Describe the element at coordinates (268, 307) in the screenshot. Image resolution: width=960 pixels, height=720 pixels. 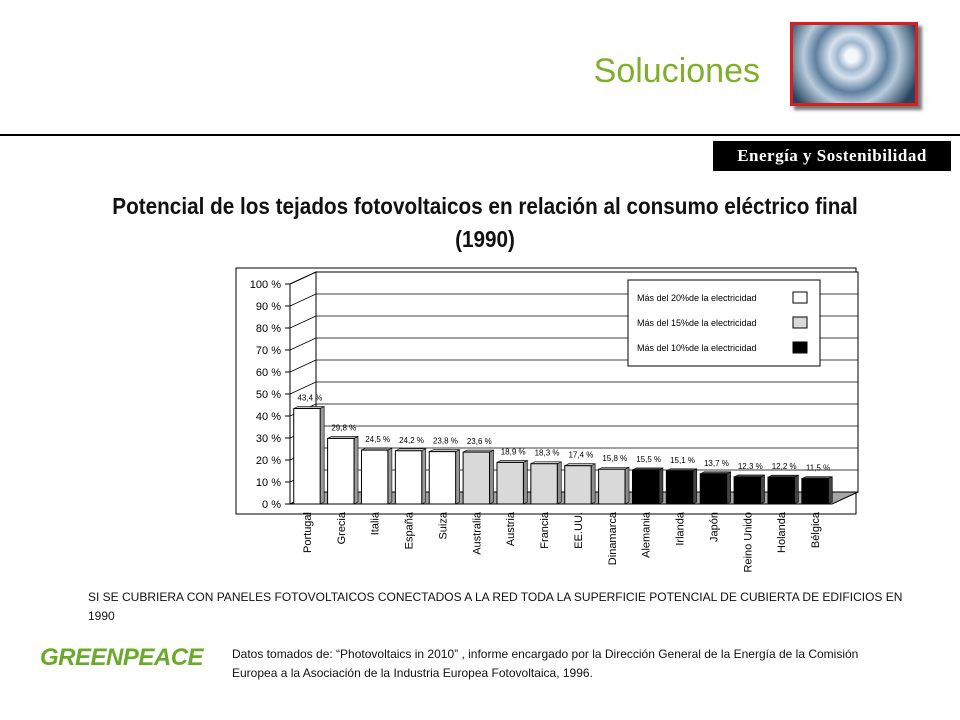
I see `y-tick-label: 90 %` at that location.